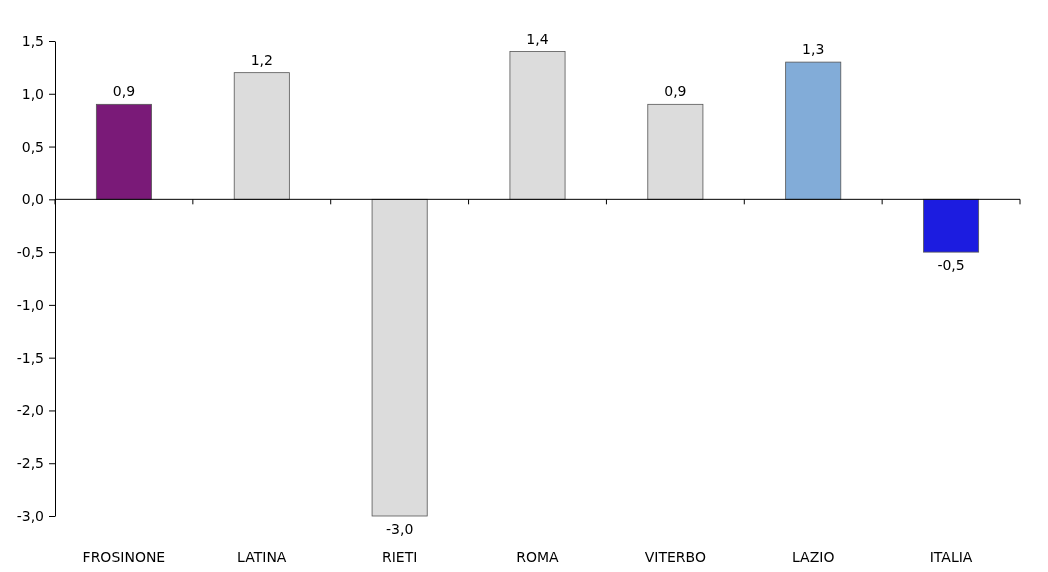 The height and width of the screenshot is (572, 1048). I want to click on y-tick-label: 1,0, so click(32, 93).